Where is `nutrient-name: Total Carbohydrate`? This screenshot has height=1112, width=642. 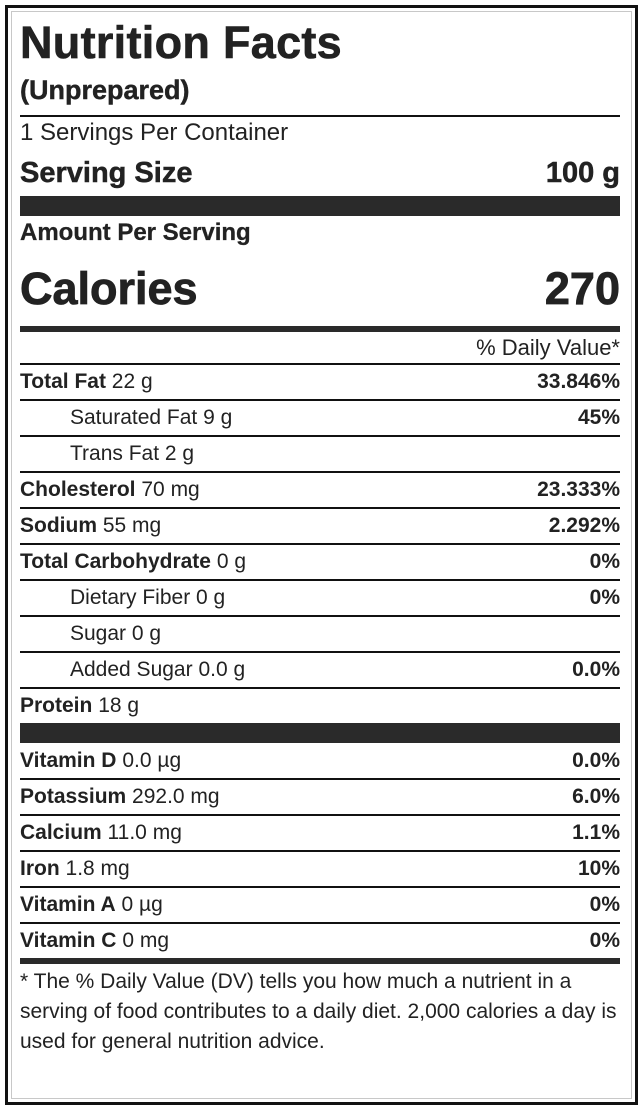
nutrient-name: Total Carbohydrate is located at coordinates (115, 561).